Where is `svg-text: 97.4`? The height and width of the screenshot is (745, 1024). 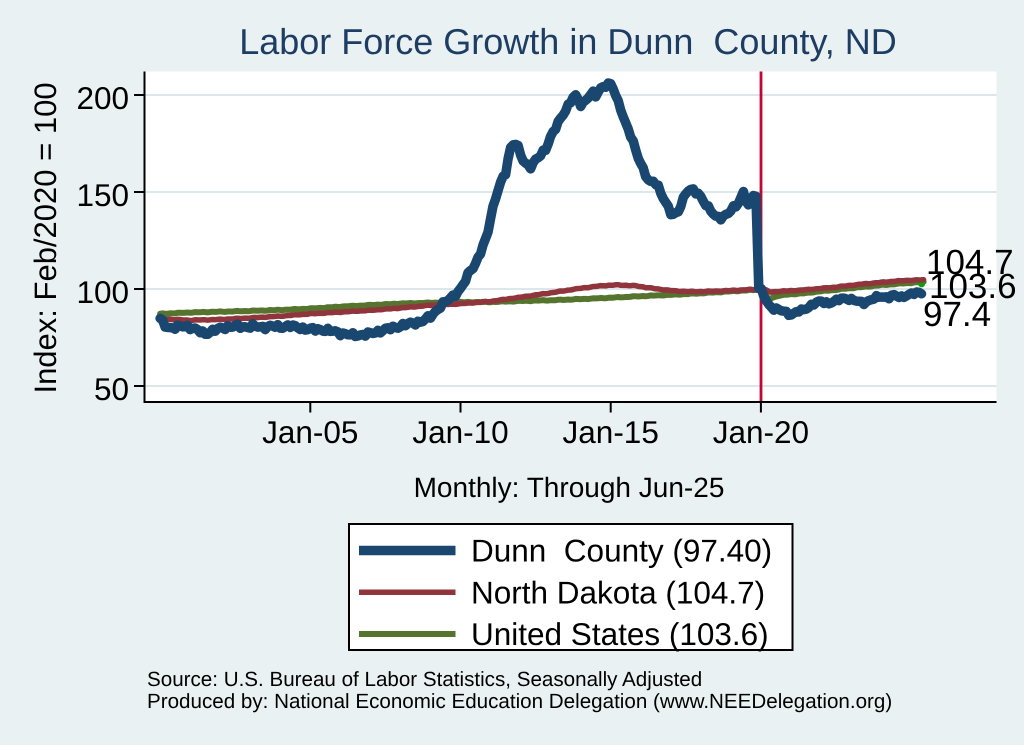
svg-text: 97.4 is located at coordinates (957, 314).